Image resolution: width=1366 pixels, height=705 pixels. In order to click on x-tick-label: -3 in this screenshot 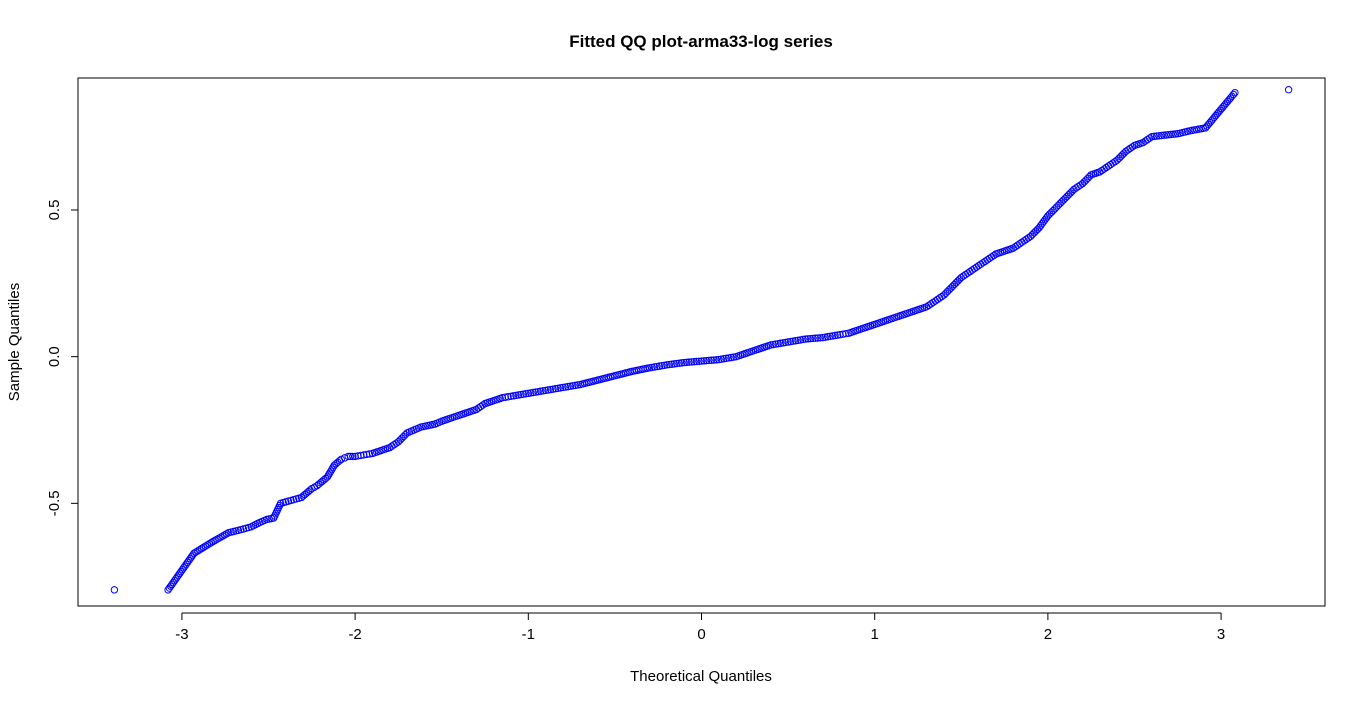, I will do `click(181, 634)`.